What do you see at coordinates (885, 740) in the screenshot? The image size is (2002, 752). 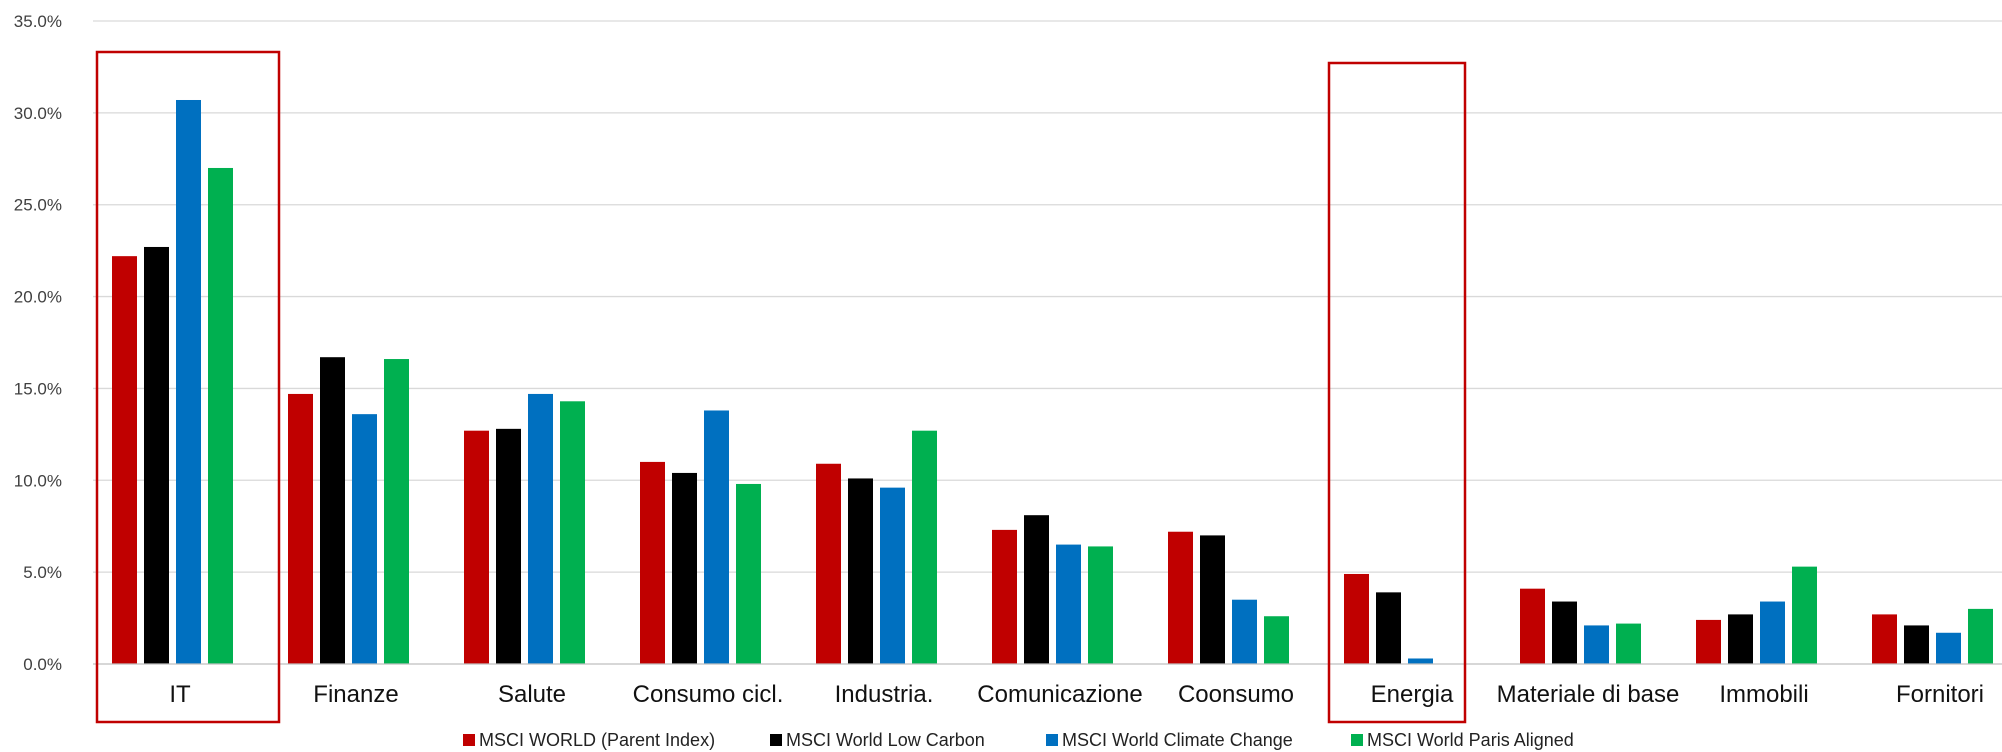 I see `legend-label: MSCI World Low Carbon` at bounding box center [885, 740].